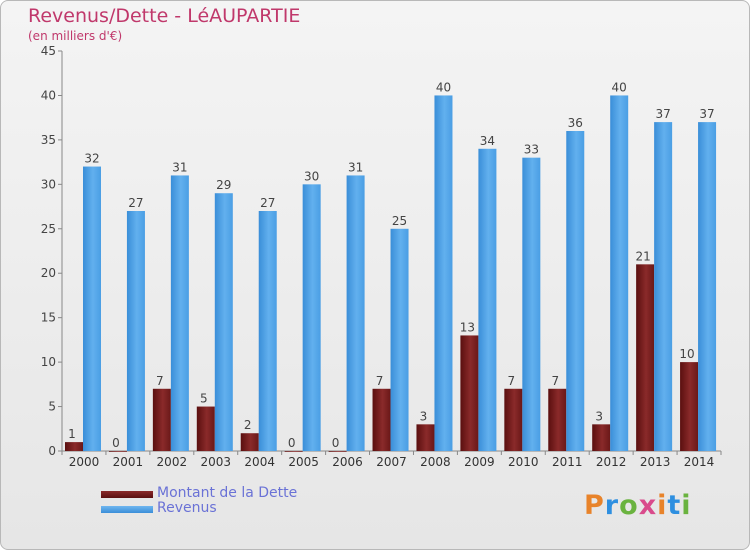 The height and width of the screenshot is (550, 750). What do you see at coordinates (164, 16) in the screenshot?
I see `chart-title: Revenus/Dette - LéAUPARTIE` at bounding box center [164, 16].